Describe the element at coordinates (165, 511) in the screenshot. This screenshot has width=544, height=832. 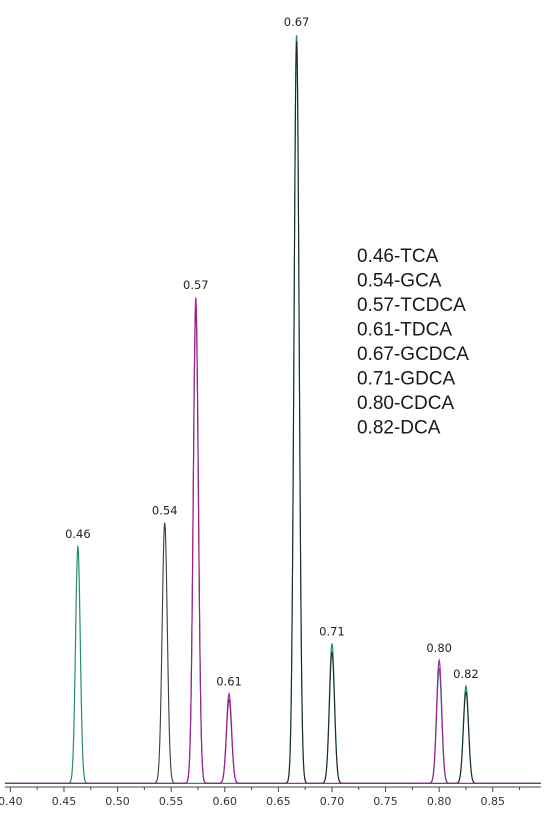
I see `peak-label: 0.54` at that location.